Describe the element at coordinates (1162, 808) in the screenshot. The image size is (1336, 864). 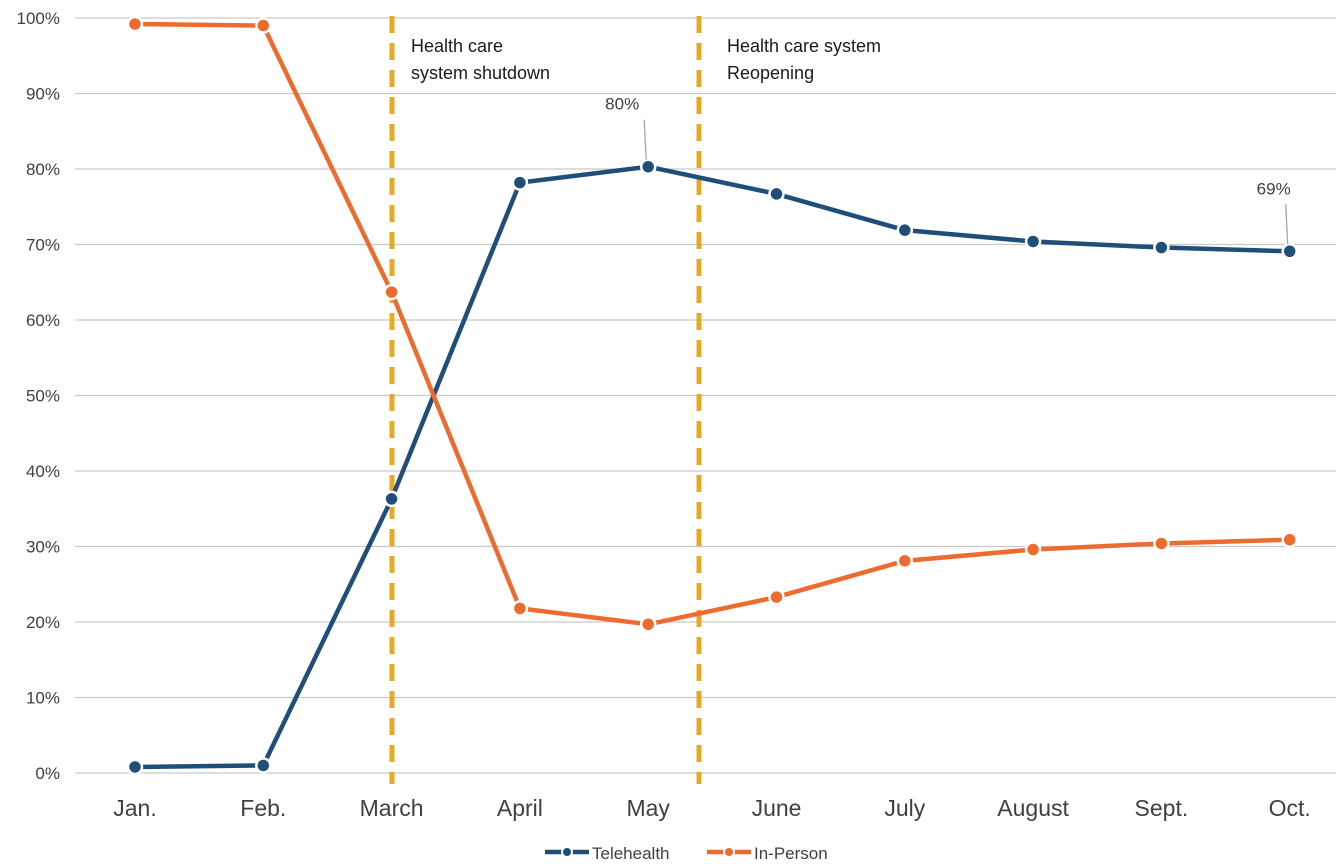
I see `x-tick-label: Sept.` at that location.